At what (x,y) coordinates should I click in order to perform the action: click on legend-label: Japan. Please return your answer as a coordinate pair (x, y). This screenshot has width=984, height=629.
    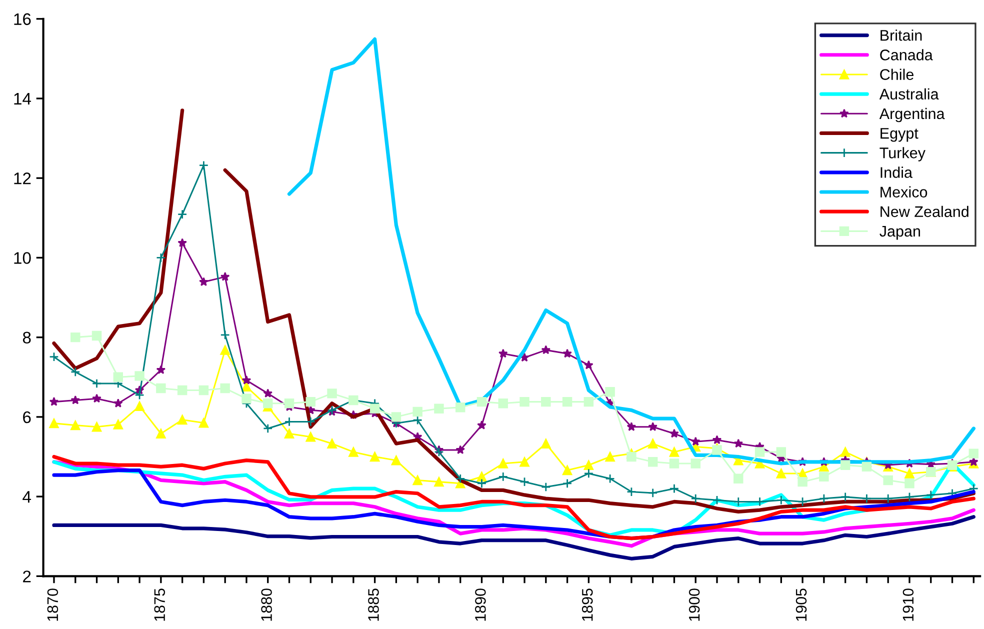
    Looking at the image, I should click on (900, 233).